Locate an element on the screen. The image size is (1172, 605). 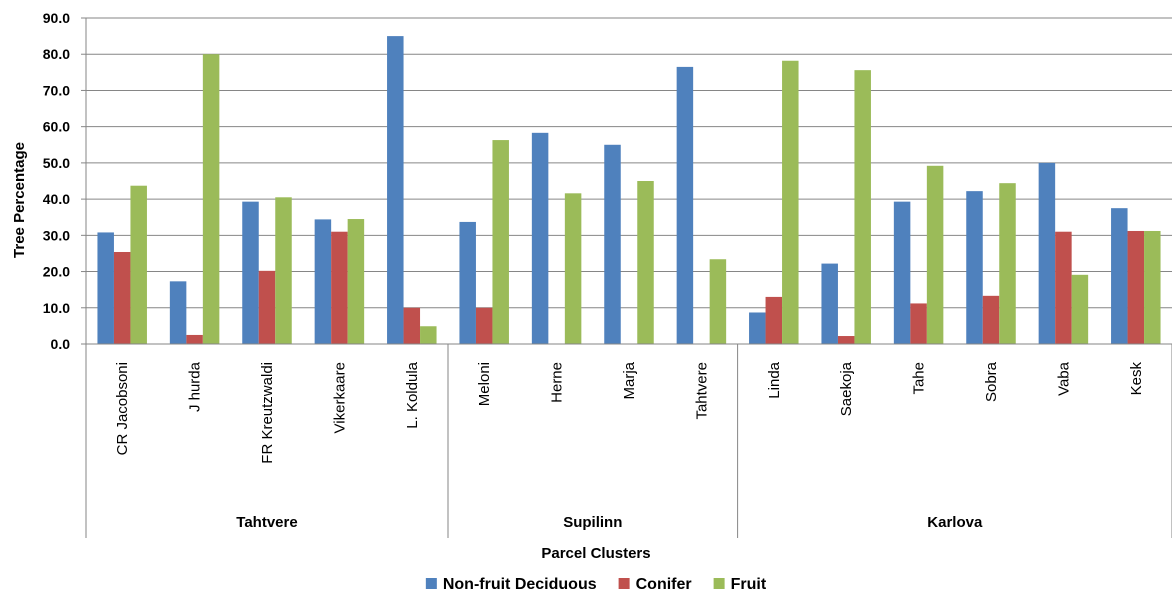
y-tick-label: 50.0 is located at coordinates (56, 163).